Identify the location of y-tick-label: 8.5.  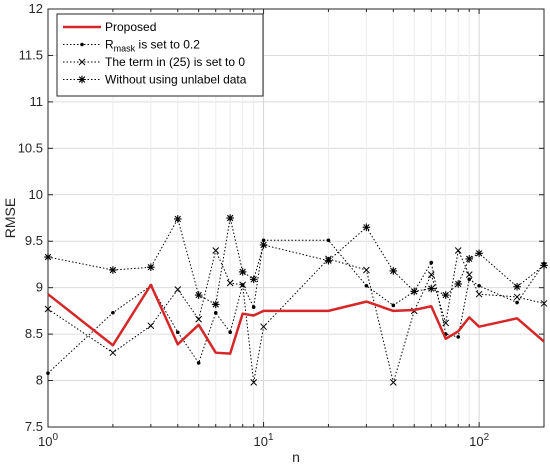
(34, 333).